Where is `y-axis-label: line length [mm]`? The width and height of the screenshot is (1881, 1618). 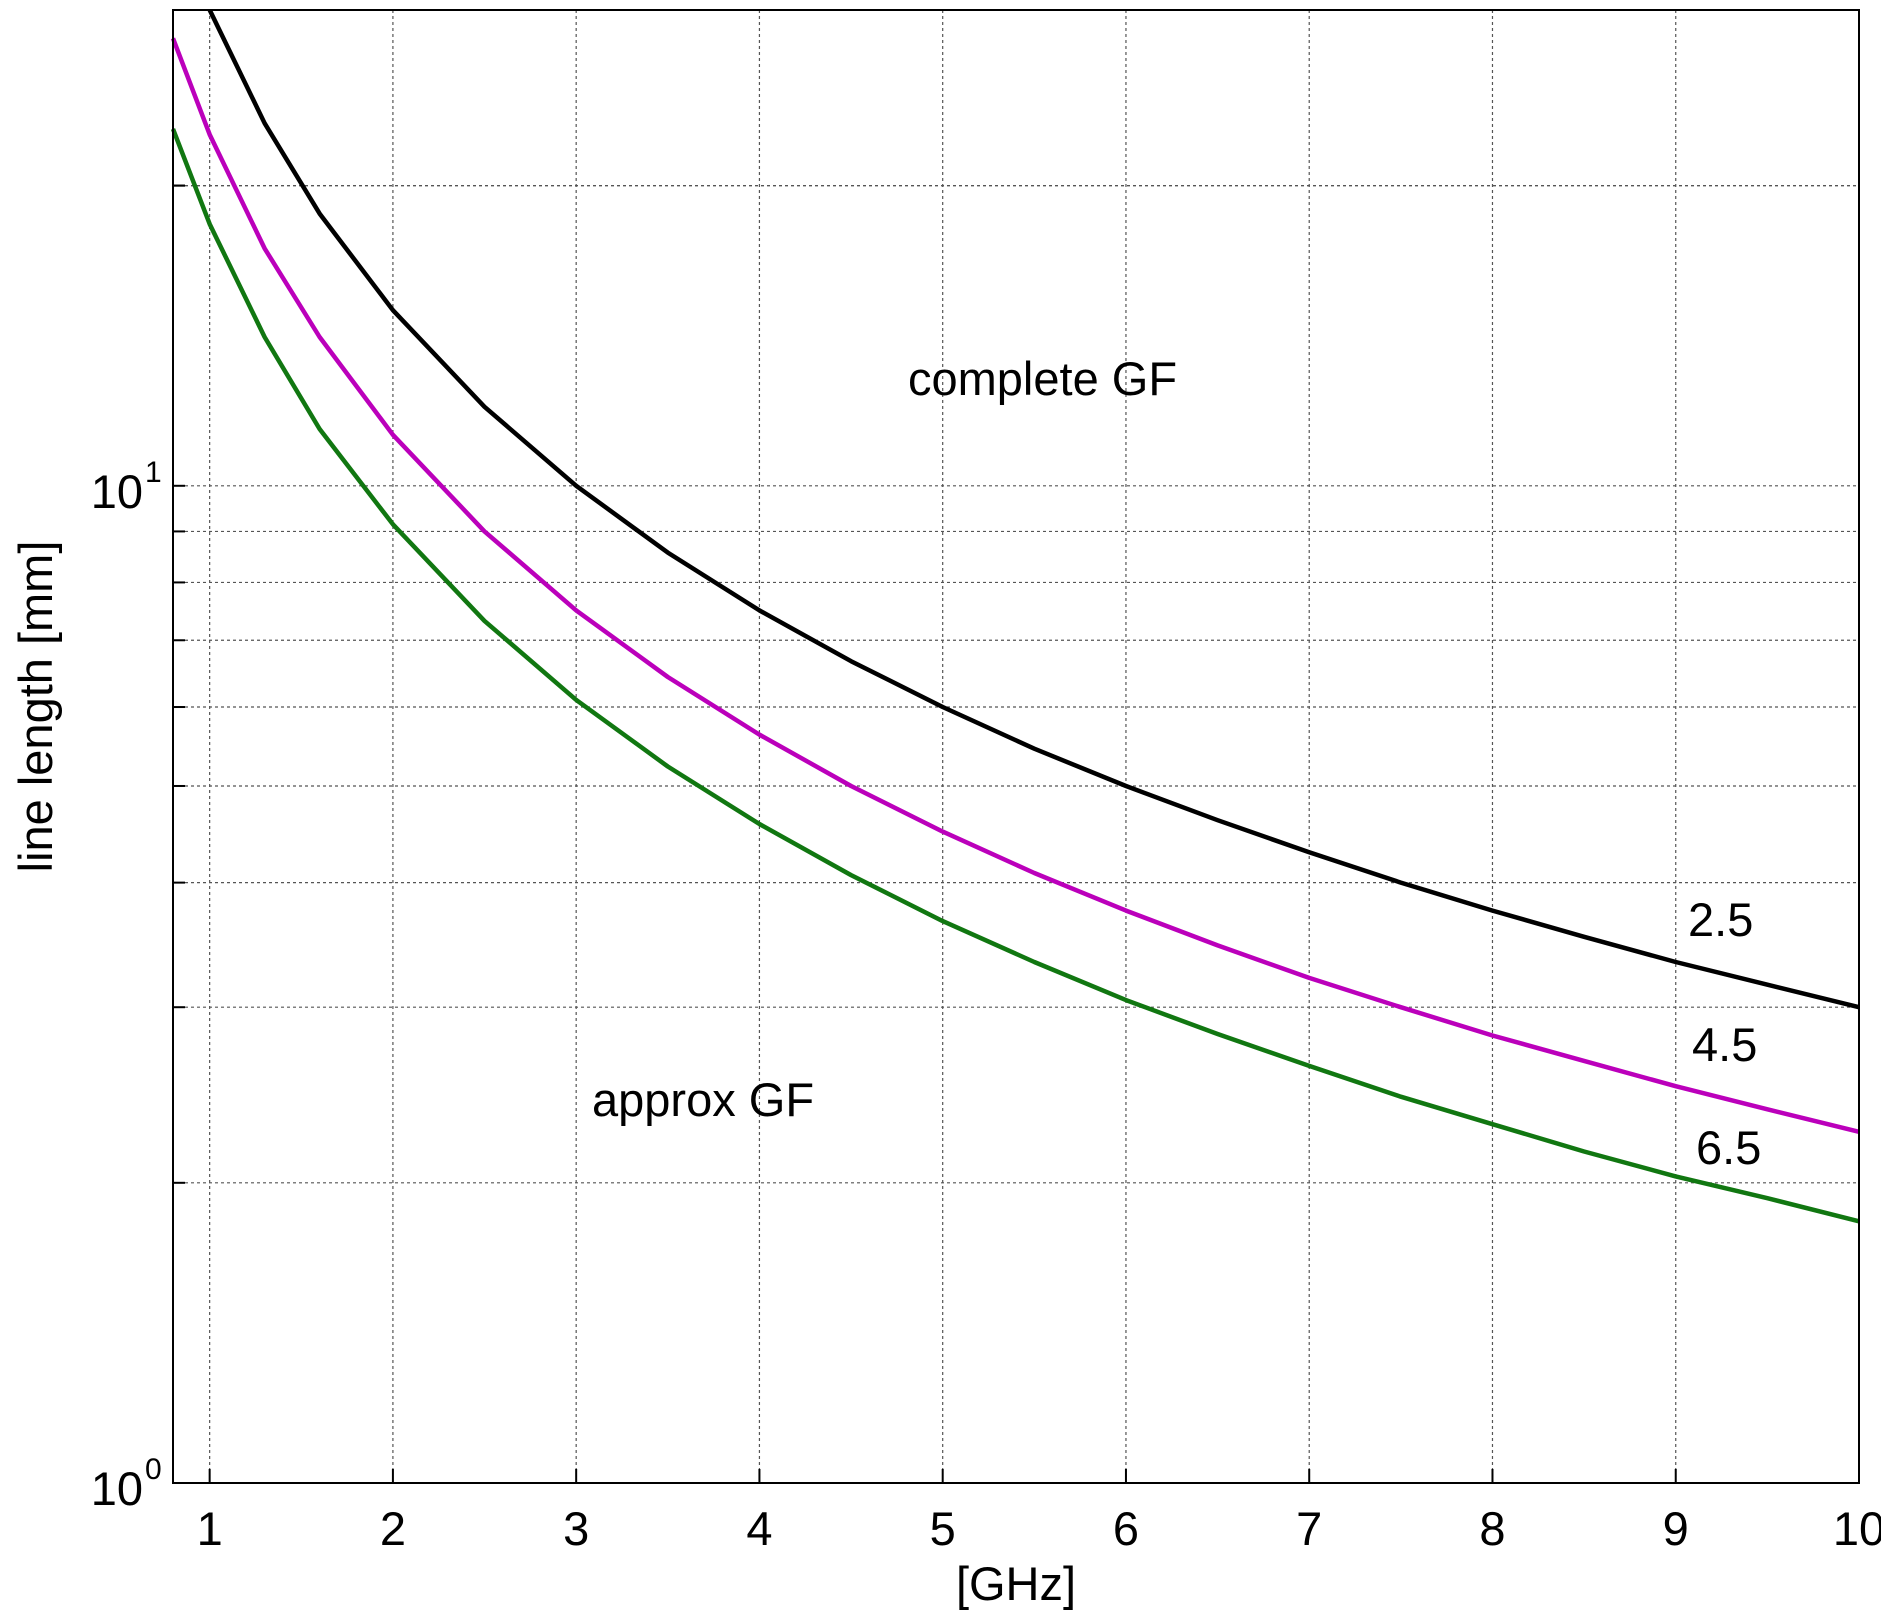
y-axis-label: line length [mm] is located at coordinates (35, 707).